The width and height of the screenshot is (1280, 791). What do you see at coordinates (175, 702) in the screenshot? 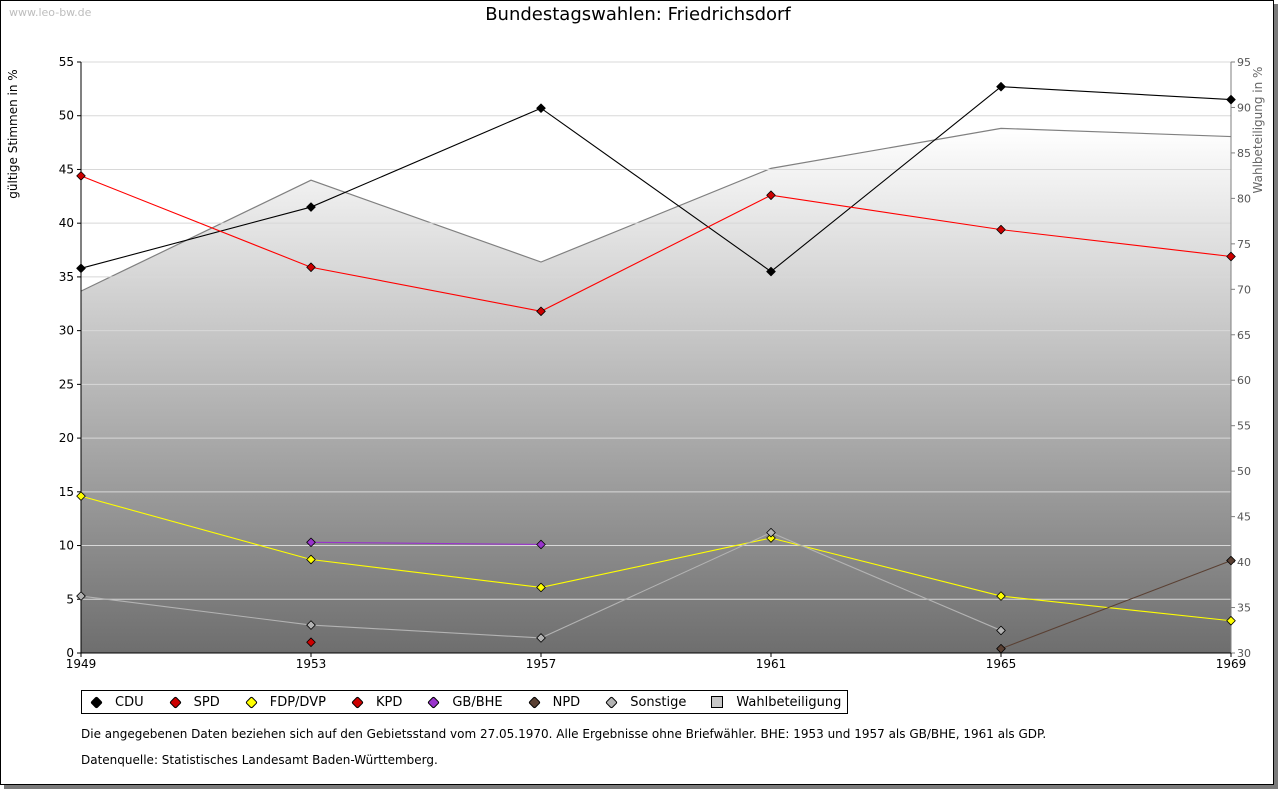
I see `legend-swatch-spd` at bounding box center [175, 702].